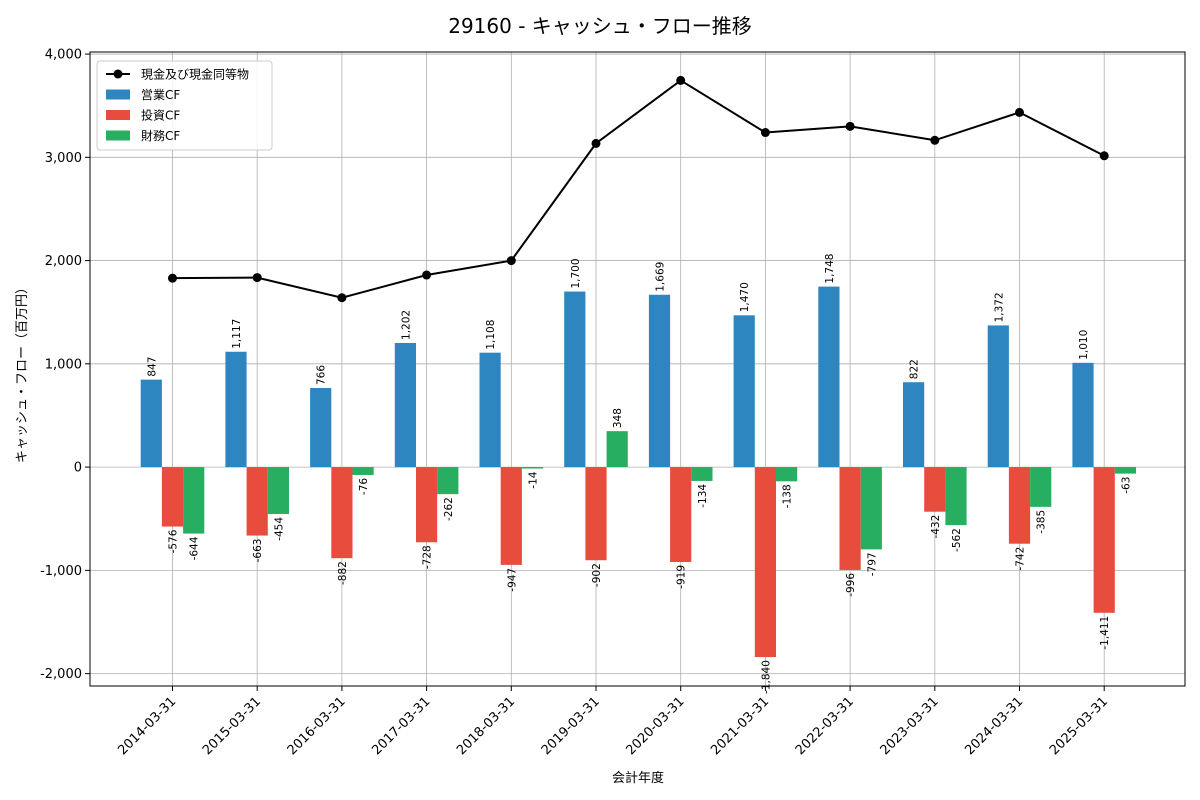 Image resolution: width=1200 pixels, height=800 pixels. What do you see at coordinates (703, 496) in the screenshot?
I see `bar-value-label: -134` at bounding box center [703, 496].